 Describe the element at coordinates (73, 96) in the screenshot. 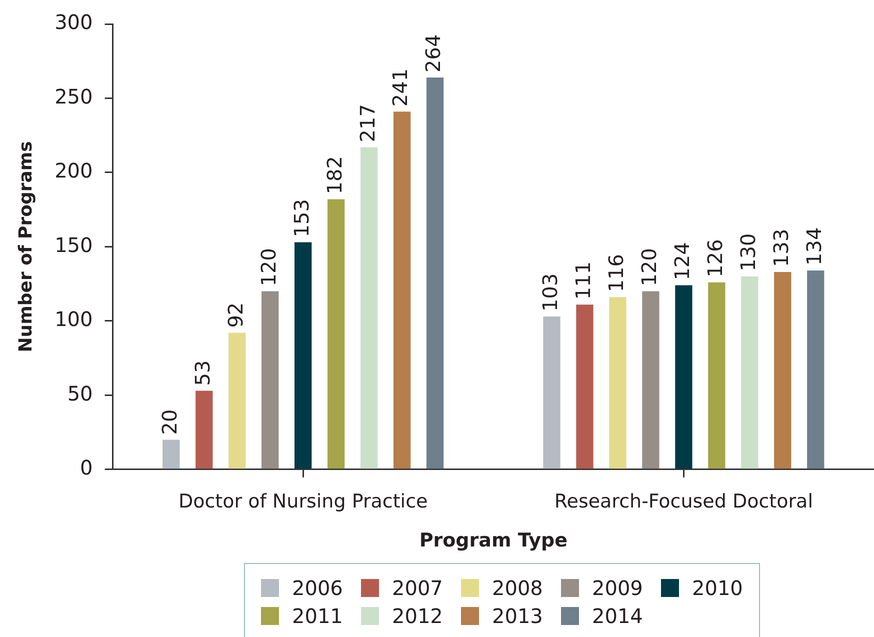

I see `y-tick-label: 250` at that location.